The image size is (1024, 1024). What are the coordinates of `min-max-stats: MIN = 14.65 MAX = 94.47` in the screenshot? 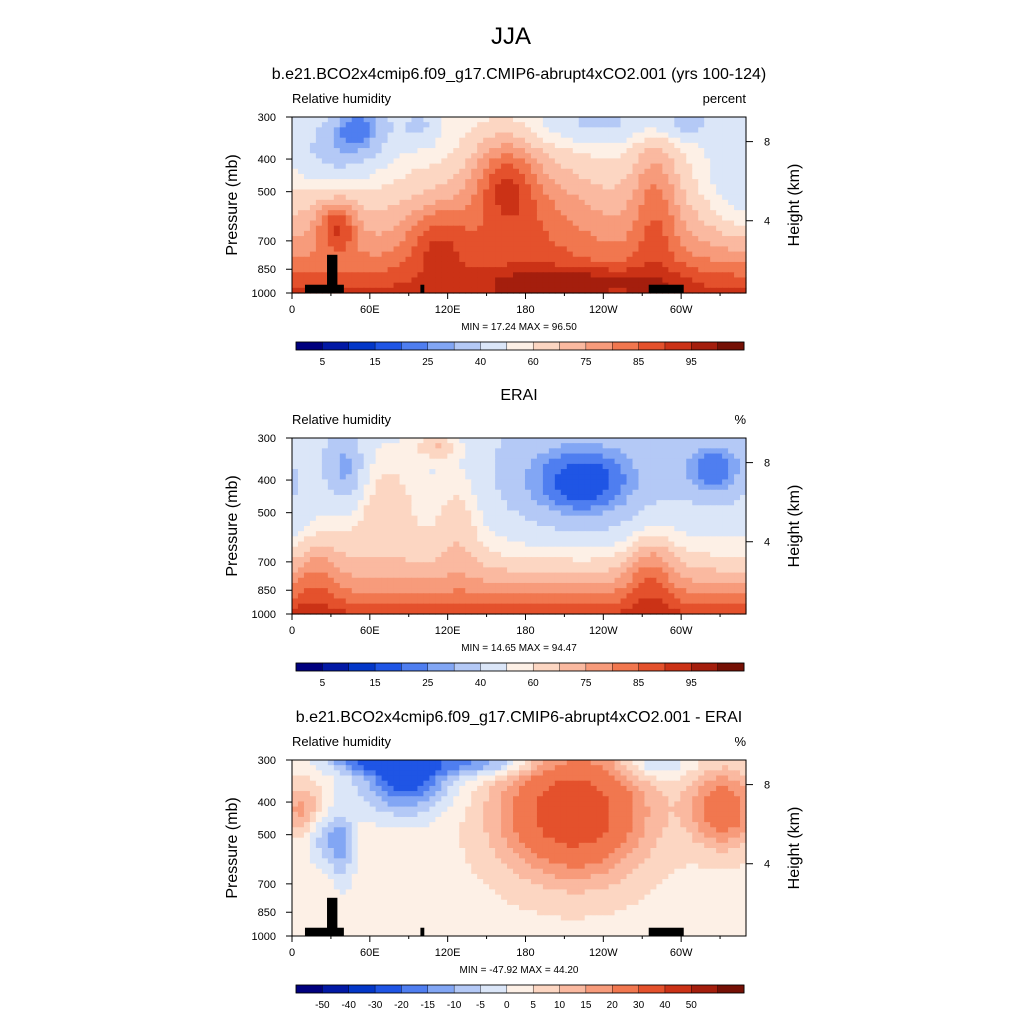 It's located at (519, 648).